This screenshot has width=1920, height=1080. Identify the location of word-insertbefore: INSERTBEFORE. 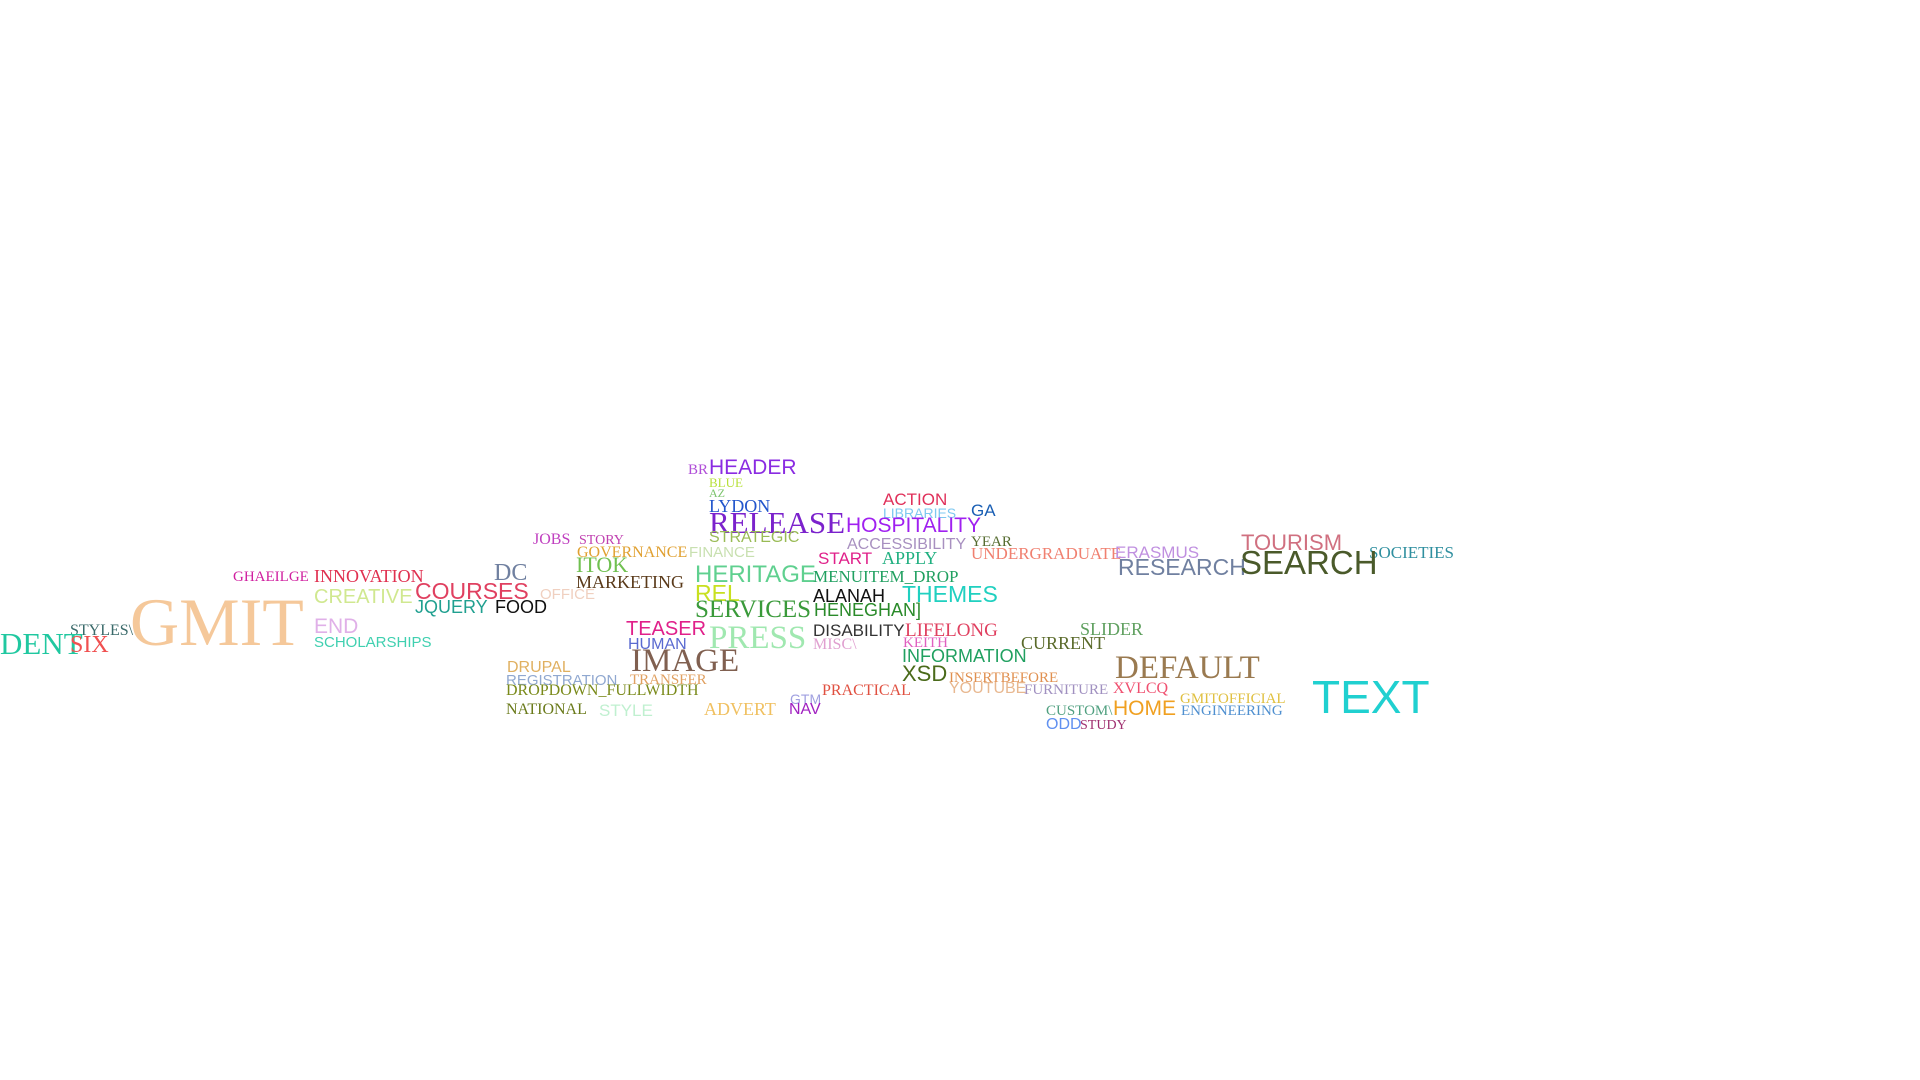
(1004, 678).